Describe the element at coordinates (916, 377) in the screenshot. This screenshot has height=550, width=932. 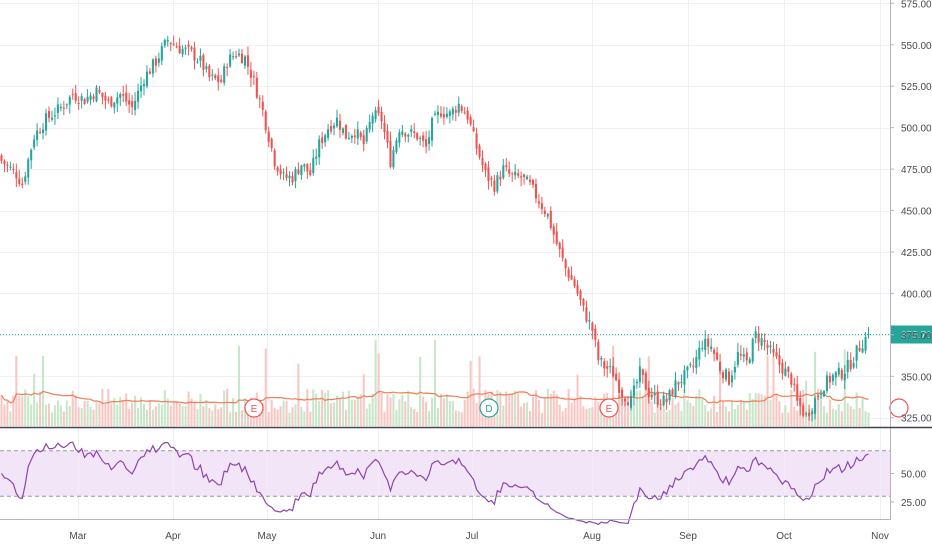
I see `price-tick-label: 350.00` at that location.